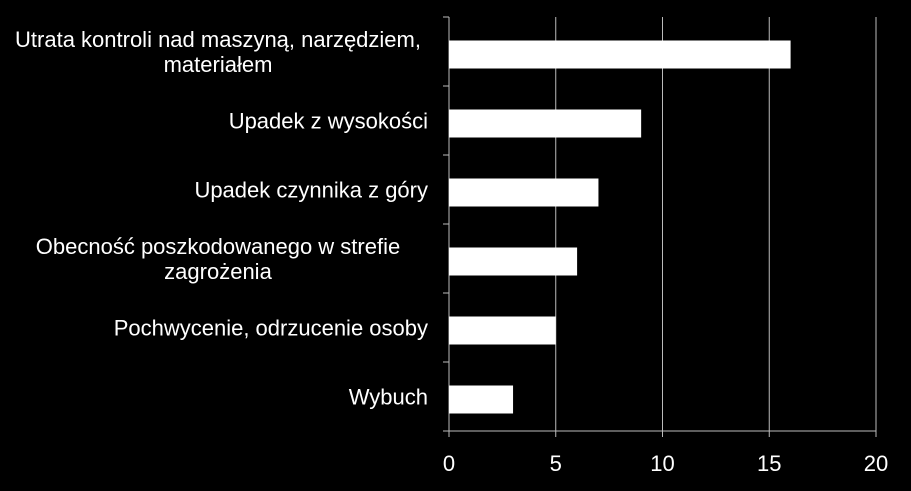  I want to click on y-tick-label: Upadek z wysokości, so click(328, 120).